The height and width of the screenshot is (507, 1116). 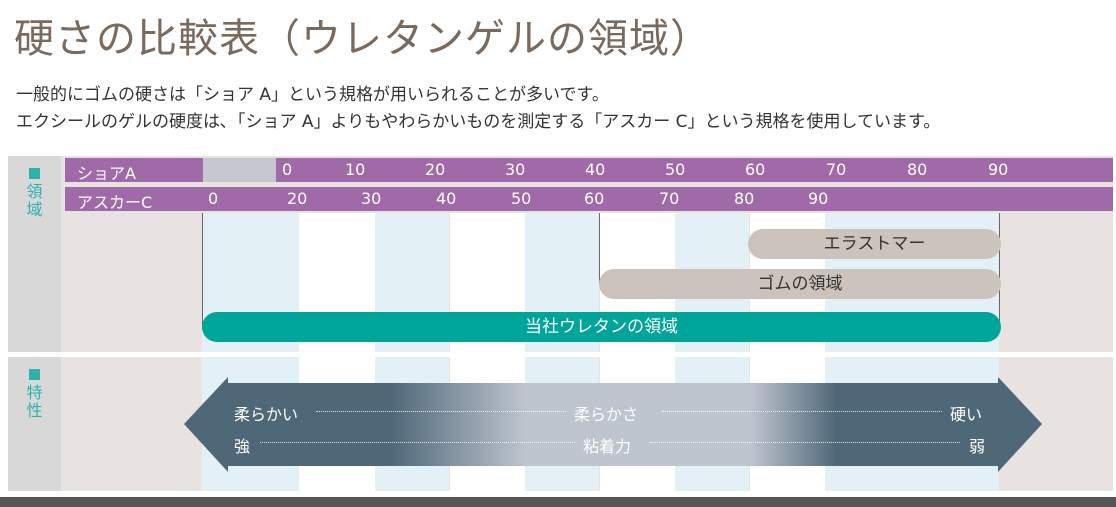 What do you see at coordinates (34, 410) in the screenshot?
I see `property-label-char-2: 性` at bounding box center [34, 410].